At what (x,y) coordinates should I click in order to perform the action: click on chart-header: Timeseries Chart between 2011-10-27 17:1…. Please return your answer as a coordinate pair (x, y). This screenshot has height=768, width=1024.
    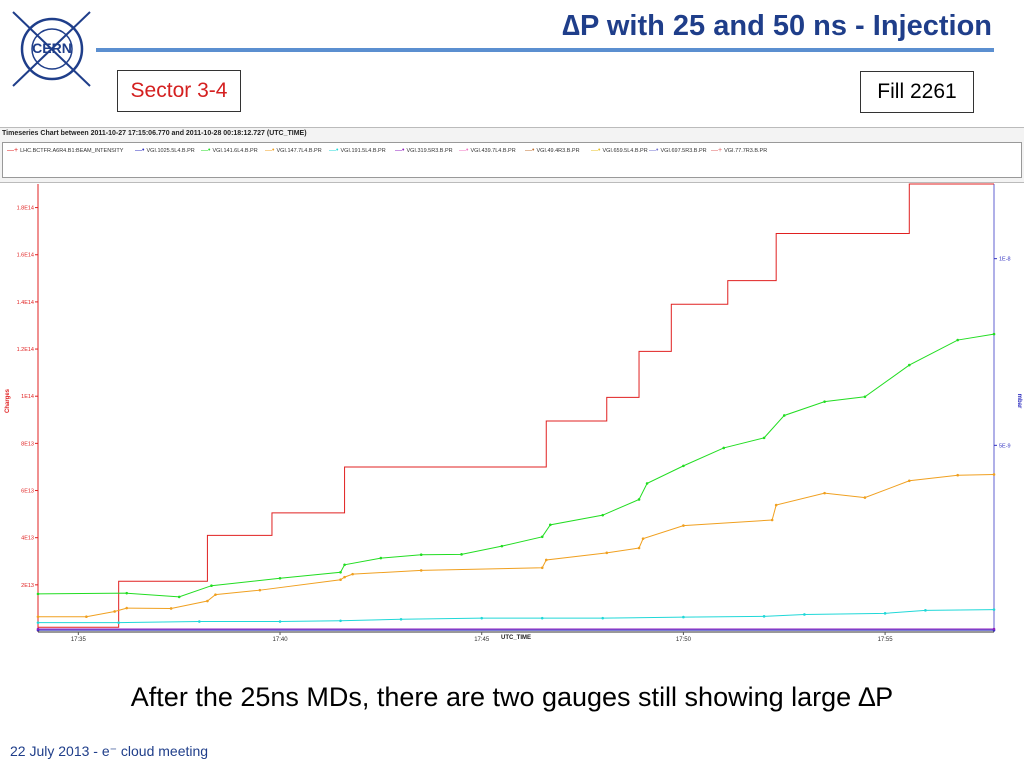
    Looking at the image, I should click on (512, 155).